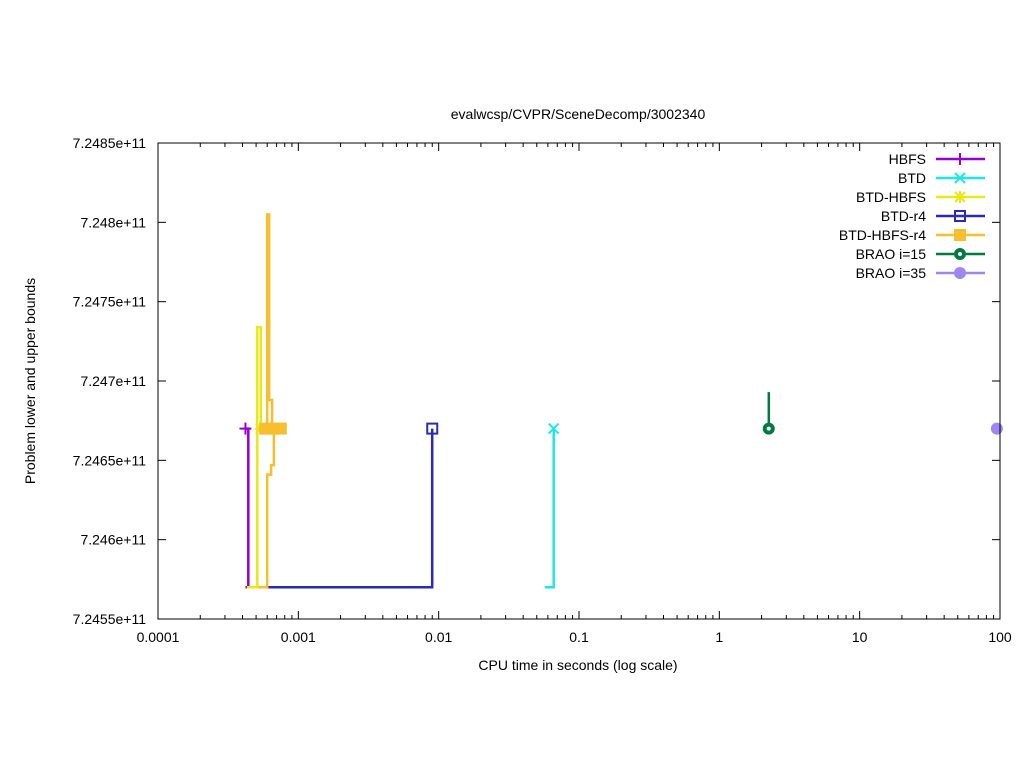 This screenshot has width=1024, height=768. I want to click on legend-label: HBFS, so click(907, 159).